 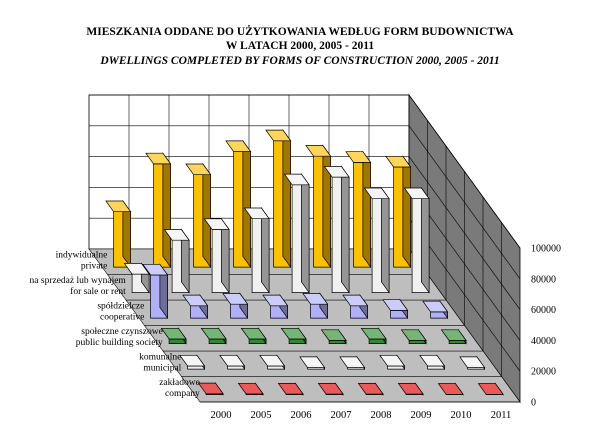 I want to click on series-label-pl: zakładowe, so click(x=179, y=383).